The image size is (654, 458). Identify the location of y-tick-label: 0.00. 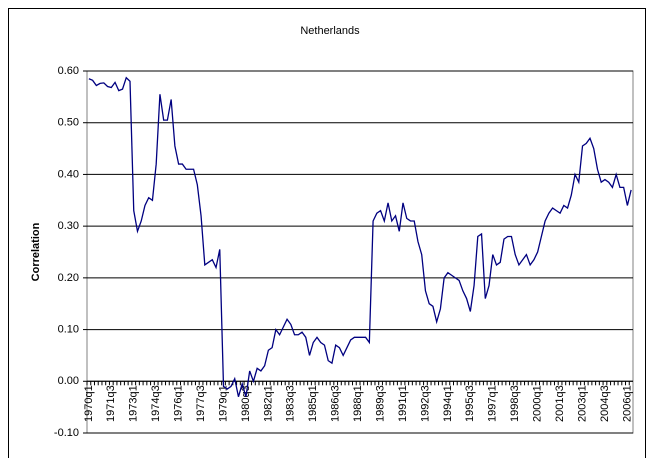
(68, 381).